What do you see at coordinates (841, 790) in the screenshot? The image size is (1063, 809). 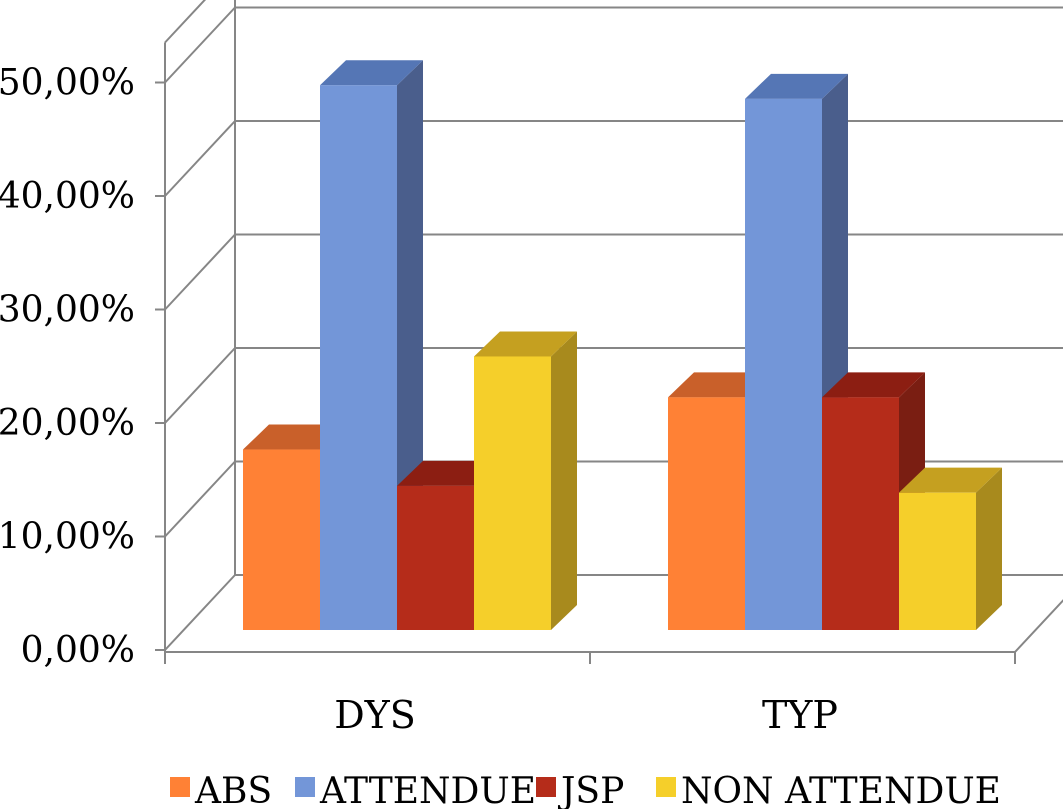 I see `legend-label: NON ATTENDUE` at bounding box center [841, 790].